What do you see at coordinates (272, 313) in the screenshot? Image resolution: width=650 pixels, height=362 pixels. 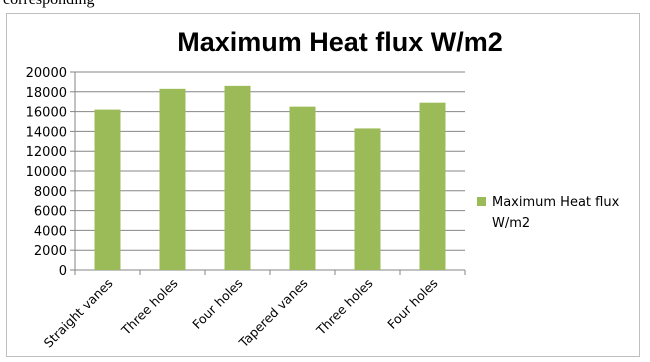 I see `x-tick-label-3: Tapered vanes` at bounding box center [272, 313].